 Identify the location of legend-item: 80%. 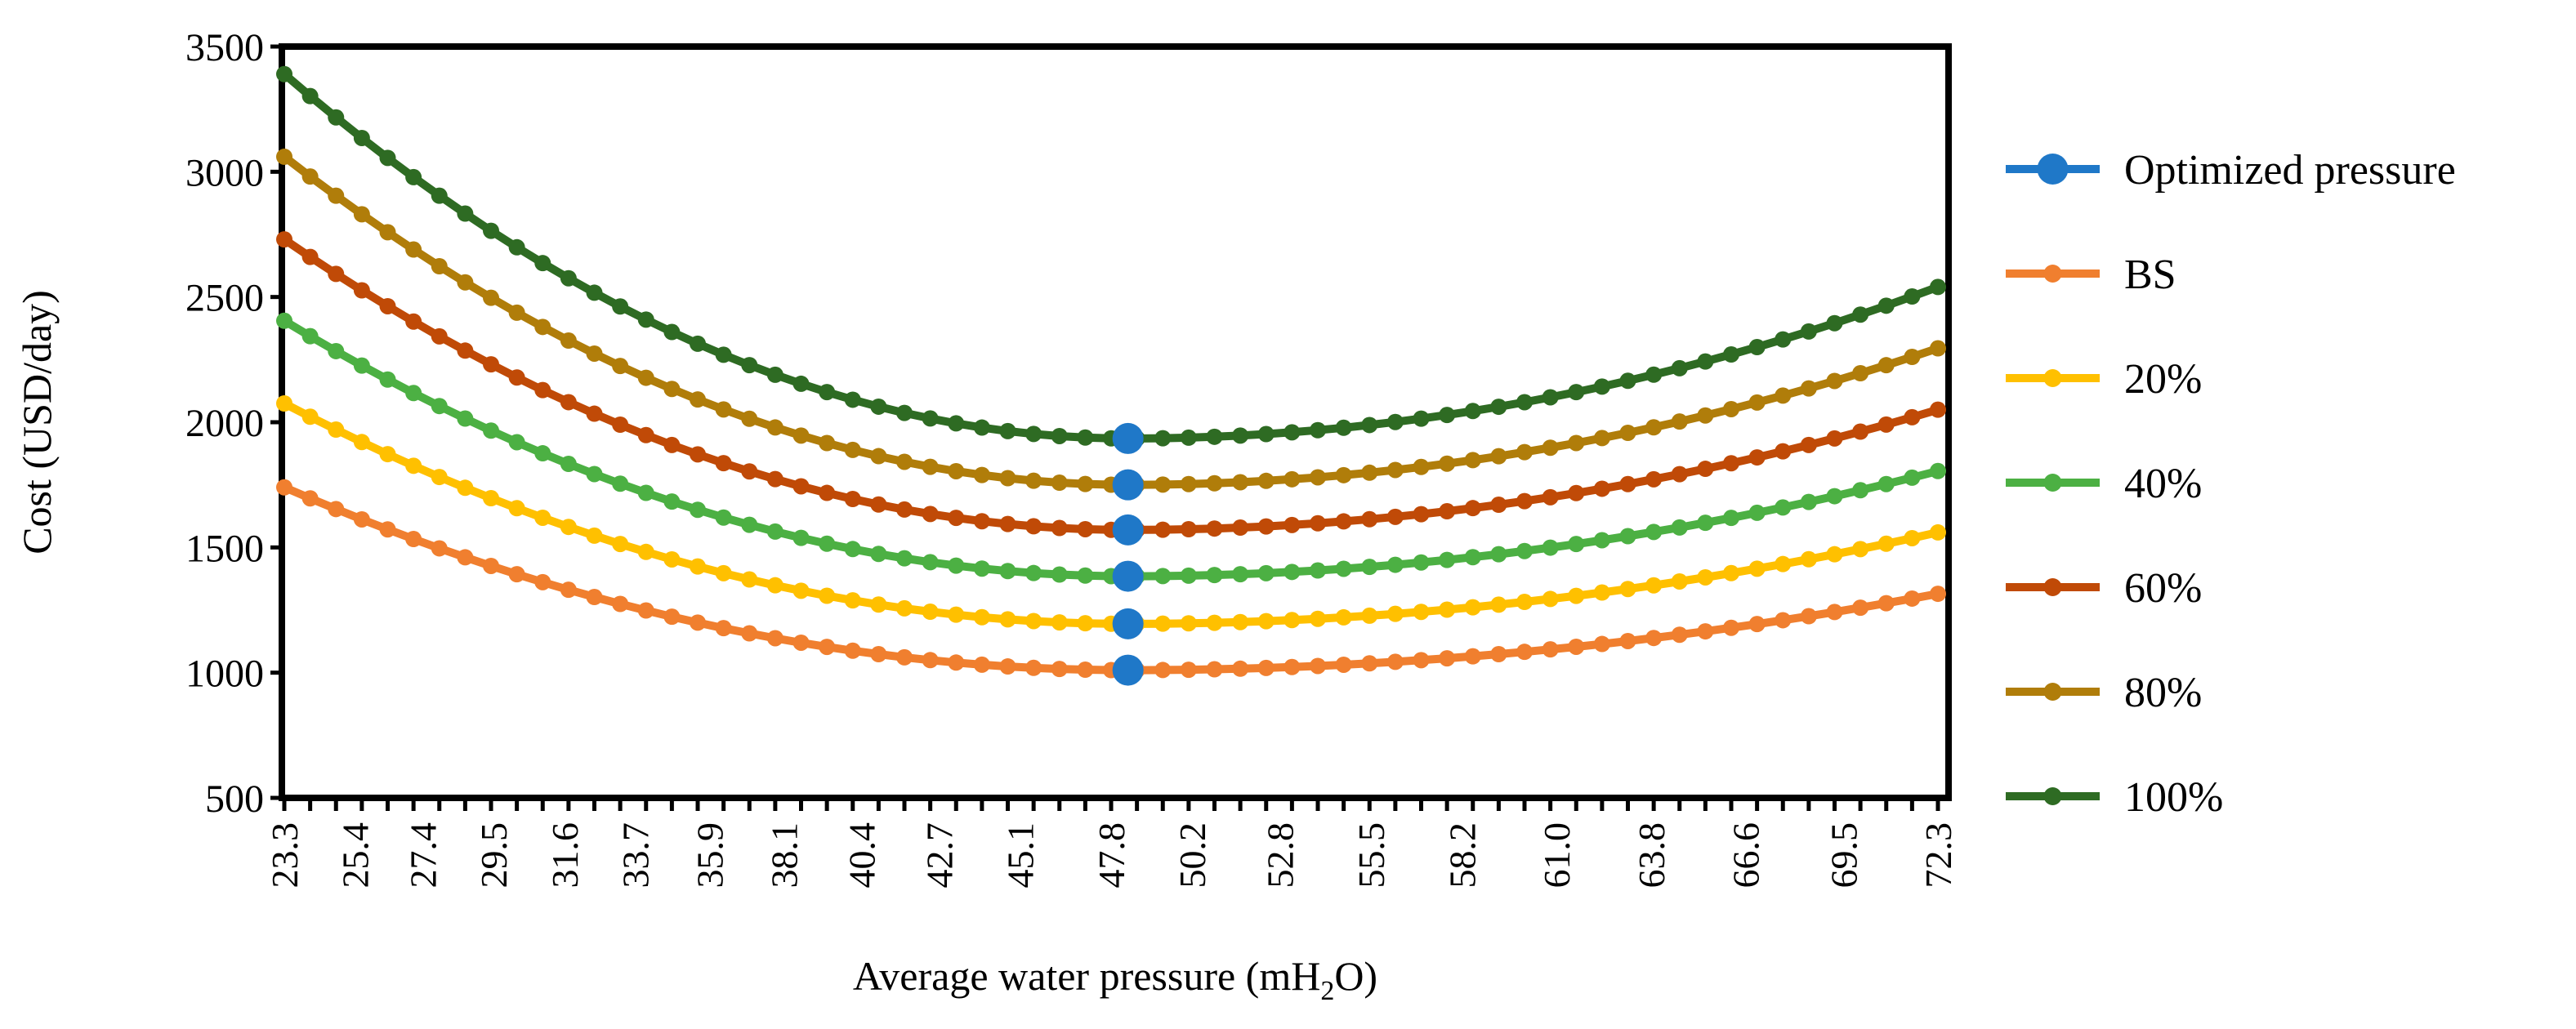
(2104, 693).